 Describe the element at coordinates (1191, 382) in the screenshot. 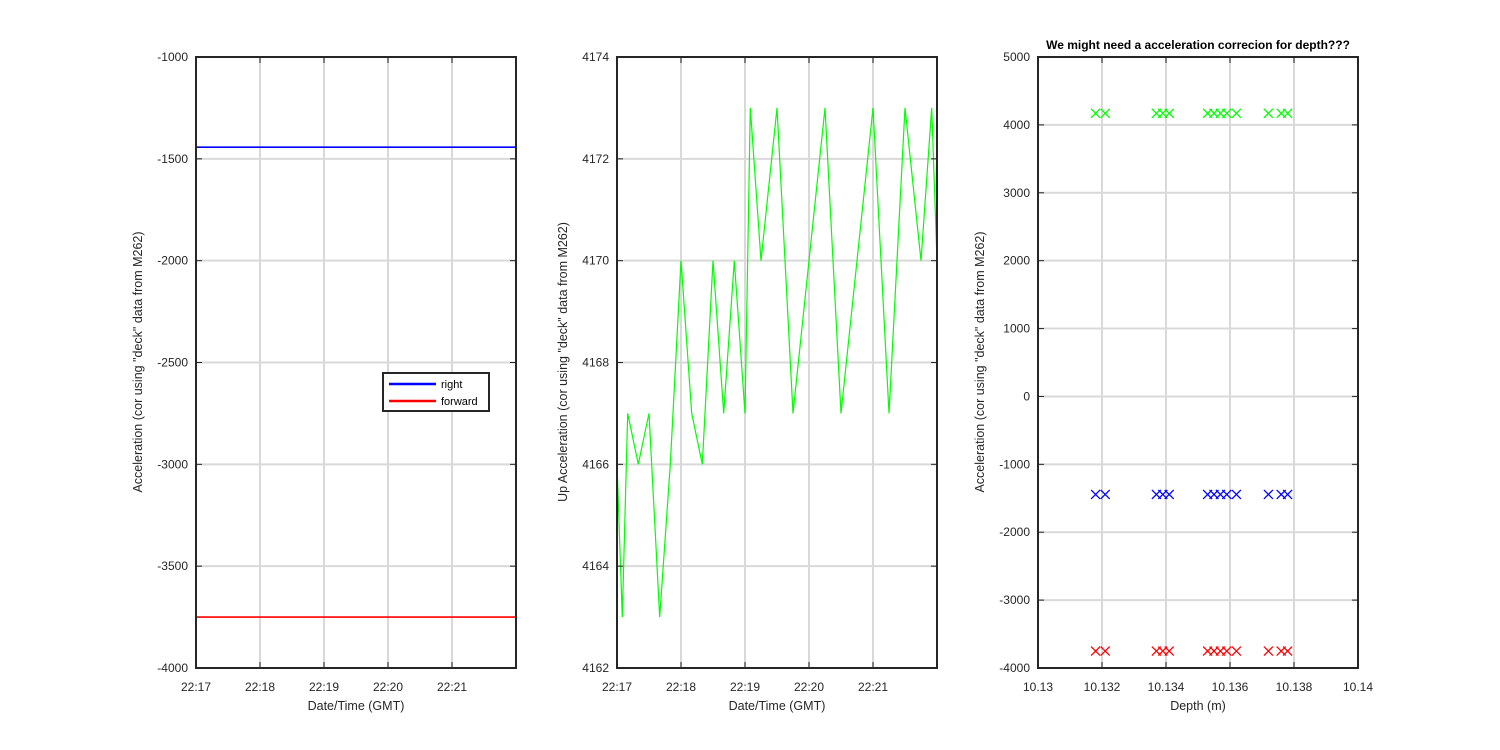

I see `panel-3-series` at that location.